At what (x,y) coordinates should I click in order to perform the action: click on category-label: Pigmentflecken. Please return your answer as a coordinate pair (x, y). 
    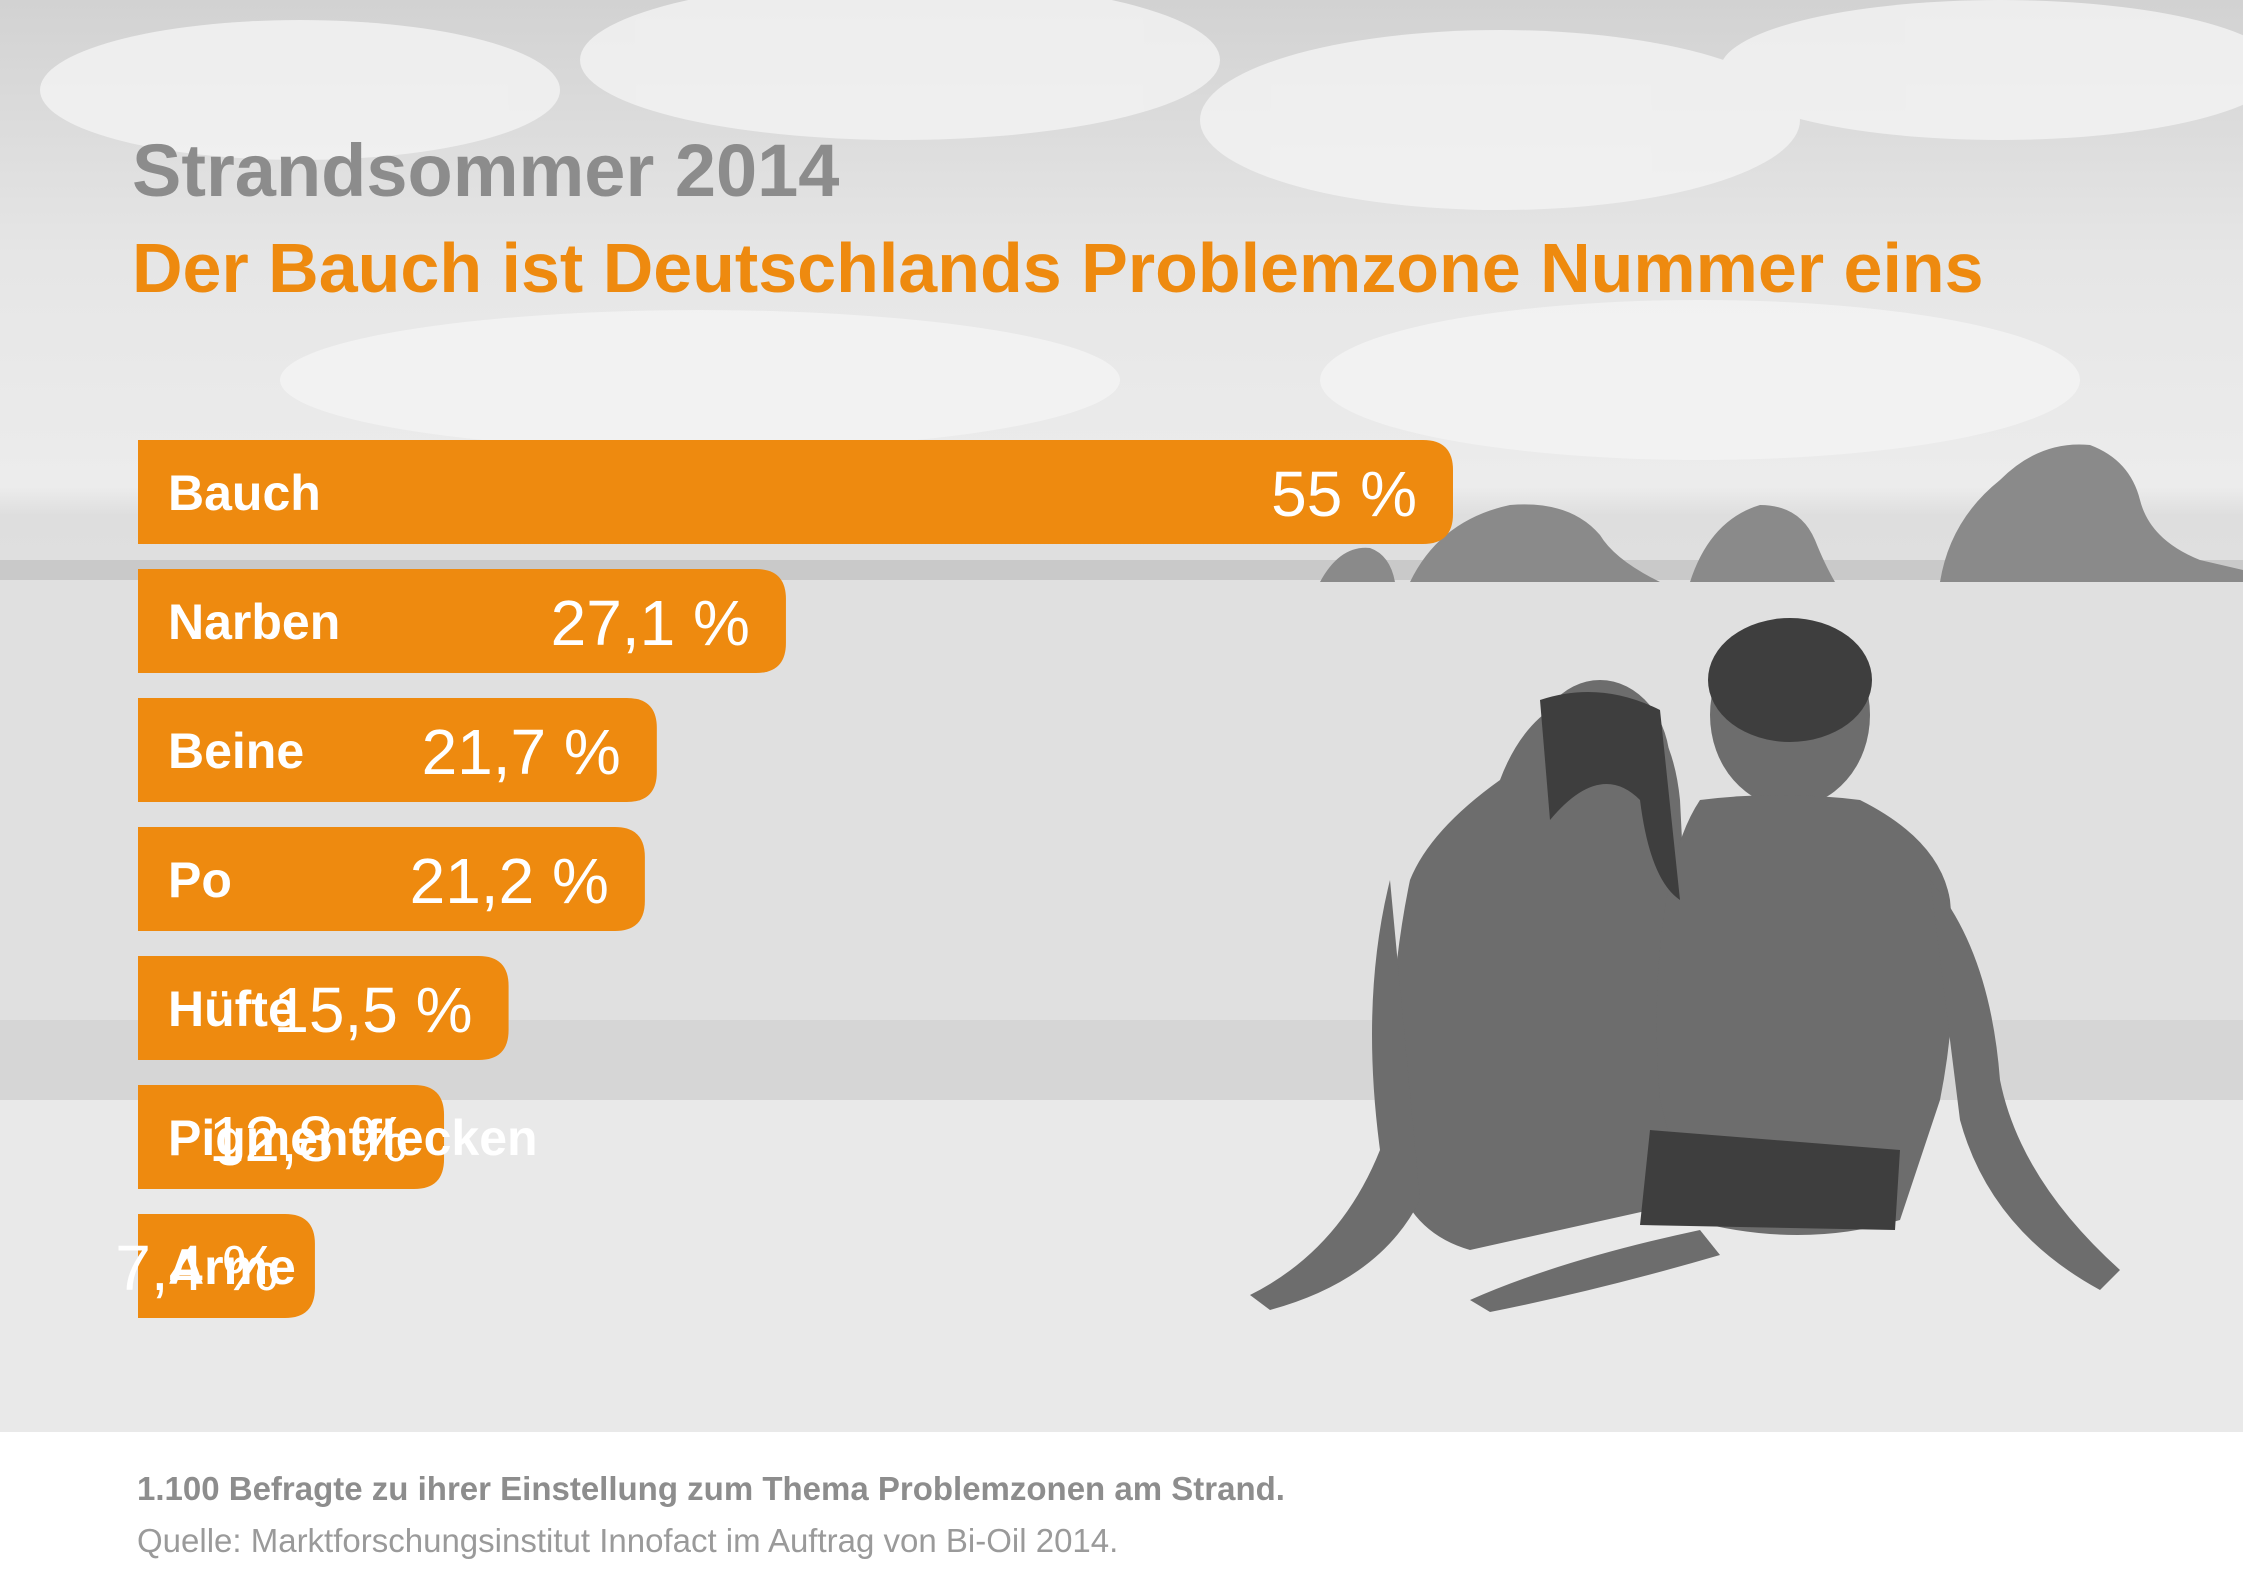
    Looking at the image, I should click on (353, 1138).